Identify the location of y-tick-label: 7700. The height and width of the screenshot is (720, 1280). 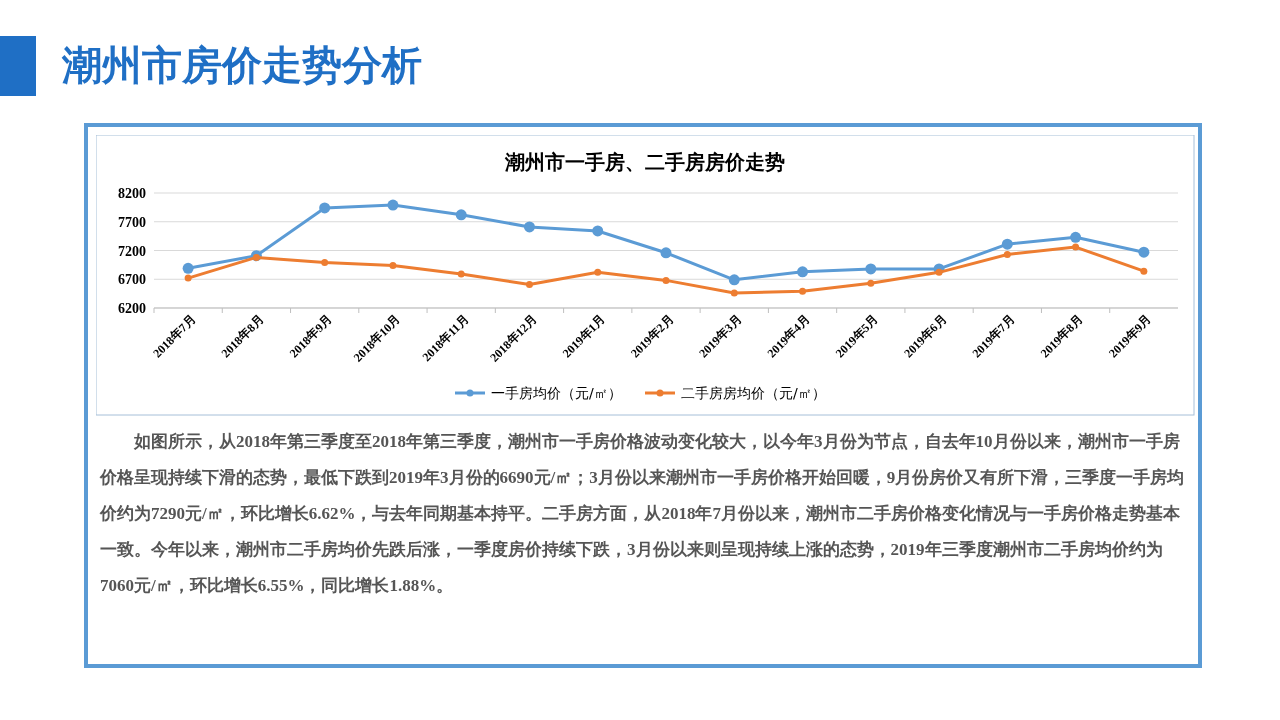
(132, 222).